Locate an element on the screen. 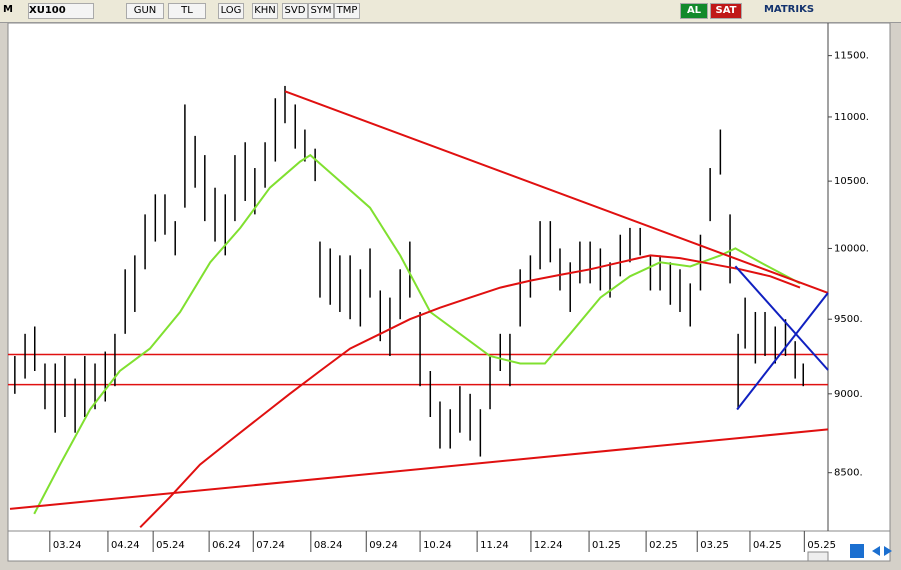 This screenshot has width=901, height=570. x-tick-label: 02.25 is located at coordinates (663, 545).